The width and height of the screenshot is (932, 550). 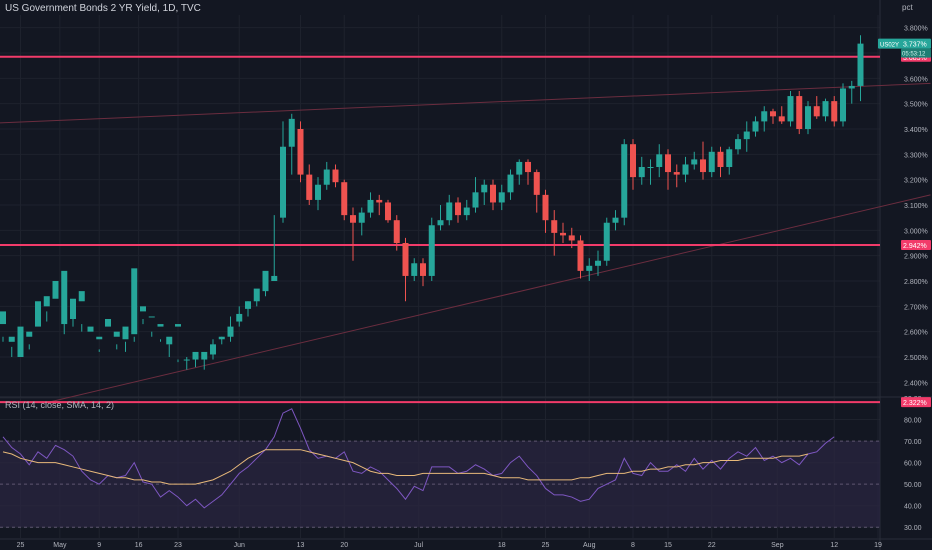 What do you see at coordinates (913, 507) in the screenshot?
I see `rsi-tick-label: 40.00` at bounding box center [913, 507].